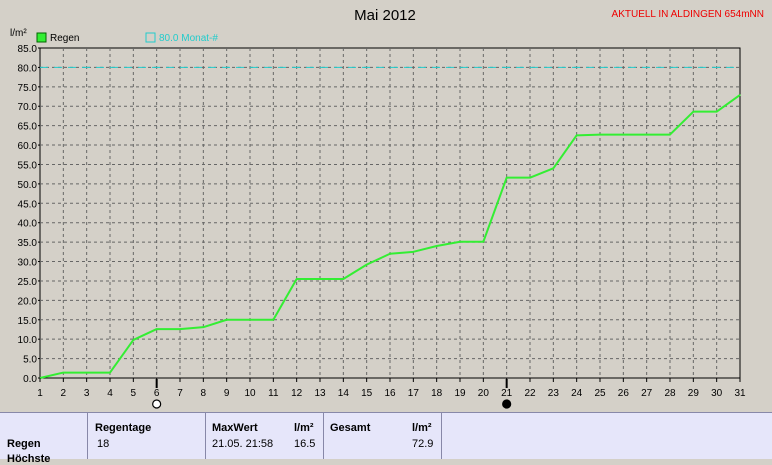 The width and height of the screenshot is (772, 465). What do you see at coordinates (624, 393) in the screenshot?
I see `x-tick-label: 26` at bounding box center [624, 393].